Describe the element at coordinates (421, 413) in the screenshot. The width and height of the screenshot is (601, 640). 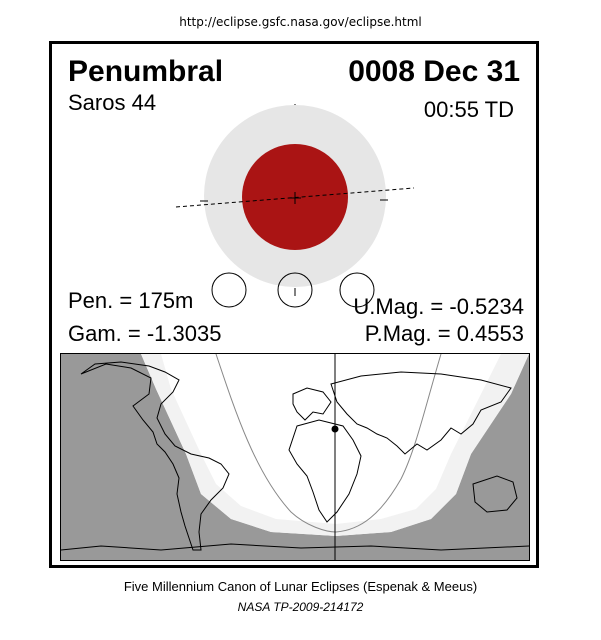
I see `asia-outline` at that location.